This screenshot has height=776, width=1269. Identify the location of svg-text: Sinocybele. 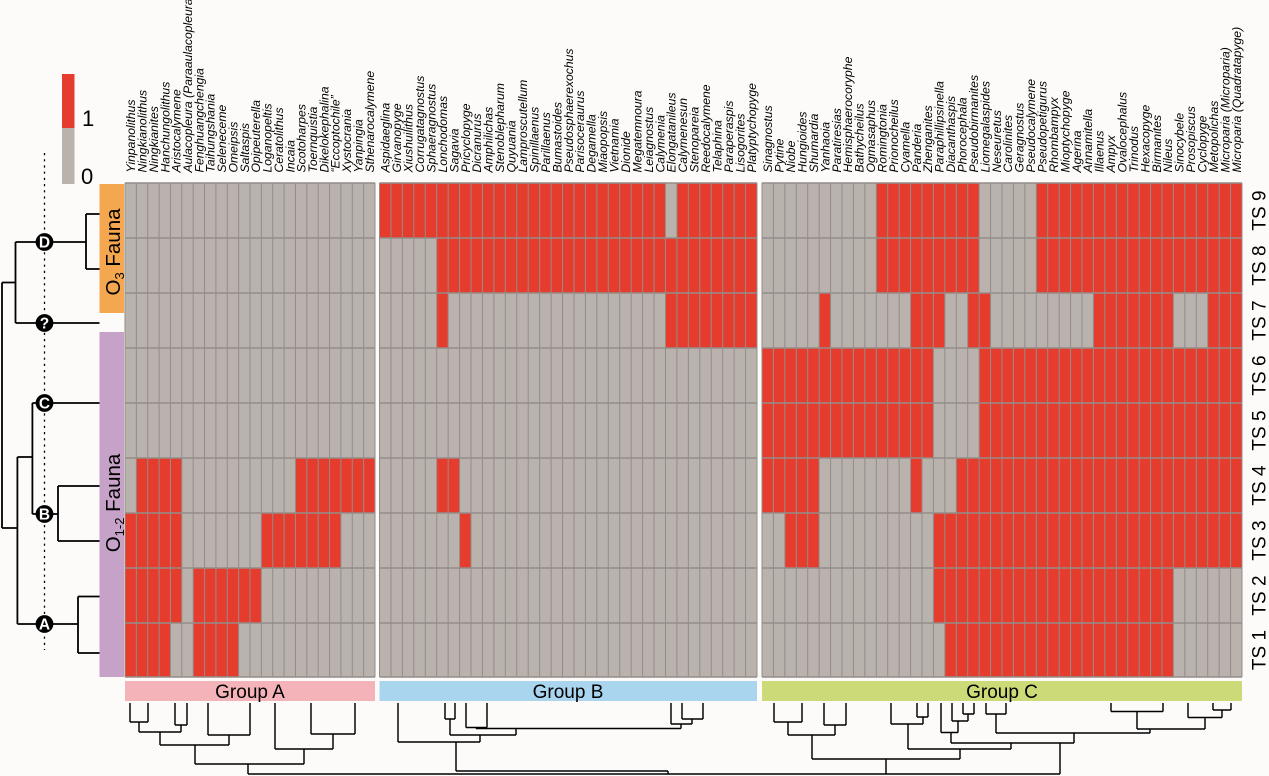
(1180, 143).